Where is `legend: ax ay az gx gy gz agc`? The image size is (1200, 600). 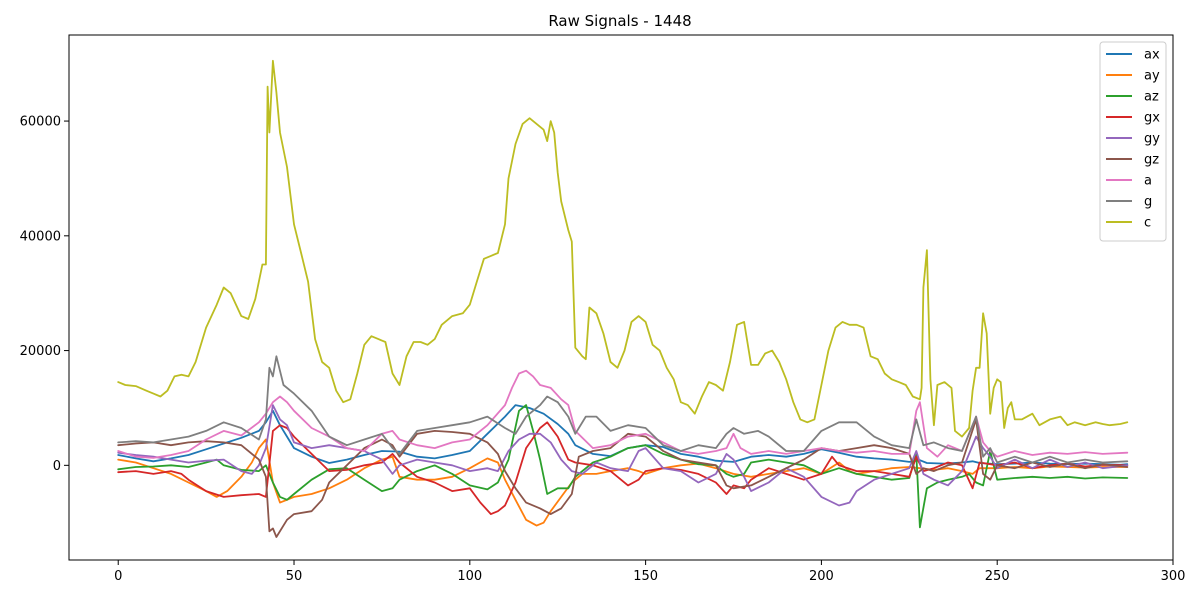 legend: ax ay az gx gy gz agc is located at coordinates (1133, 141).